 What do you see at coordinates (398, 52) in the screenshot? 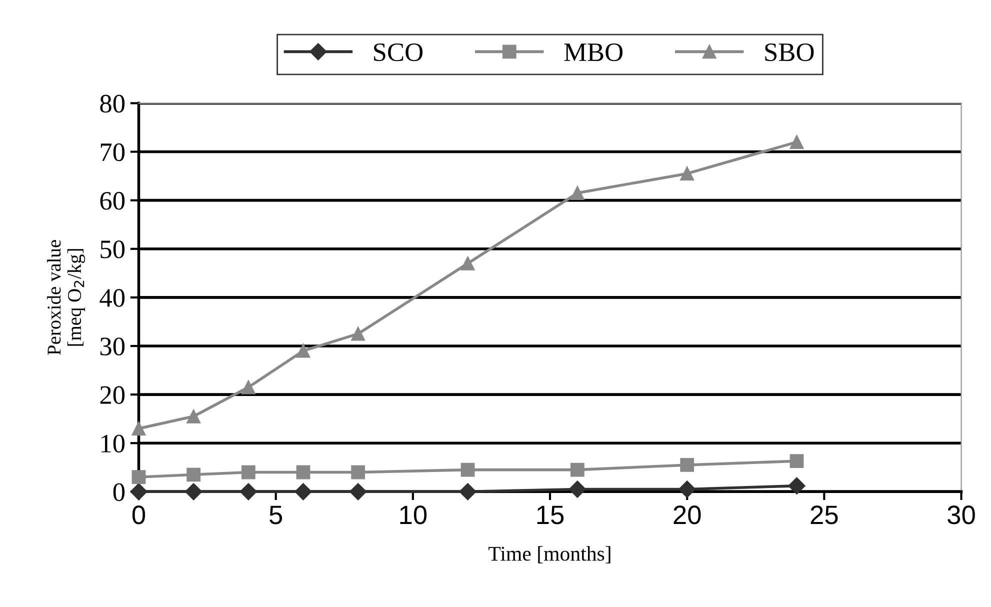
I see `legend-label: SCO` at bounding box center [398, 52].